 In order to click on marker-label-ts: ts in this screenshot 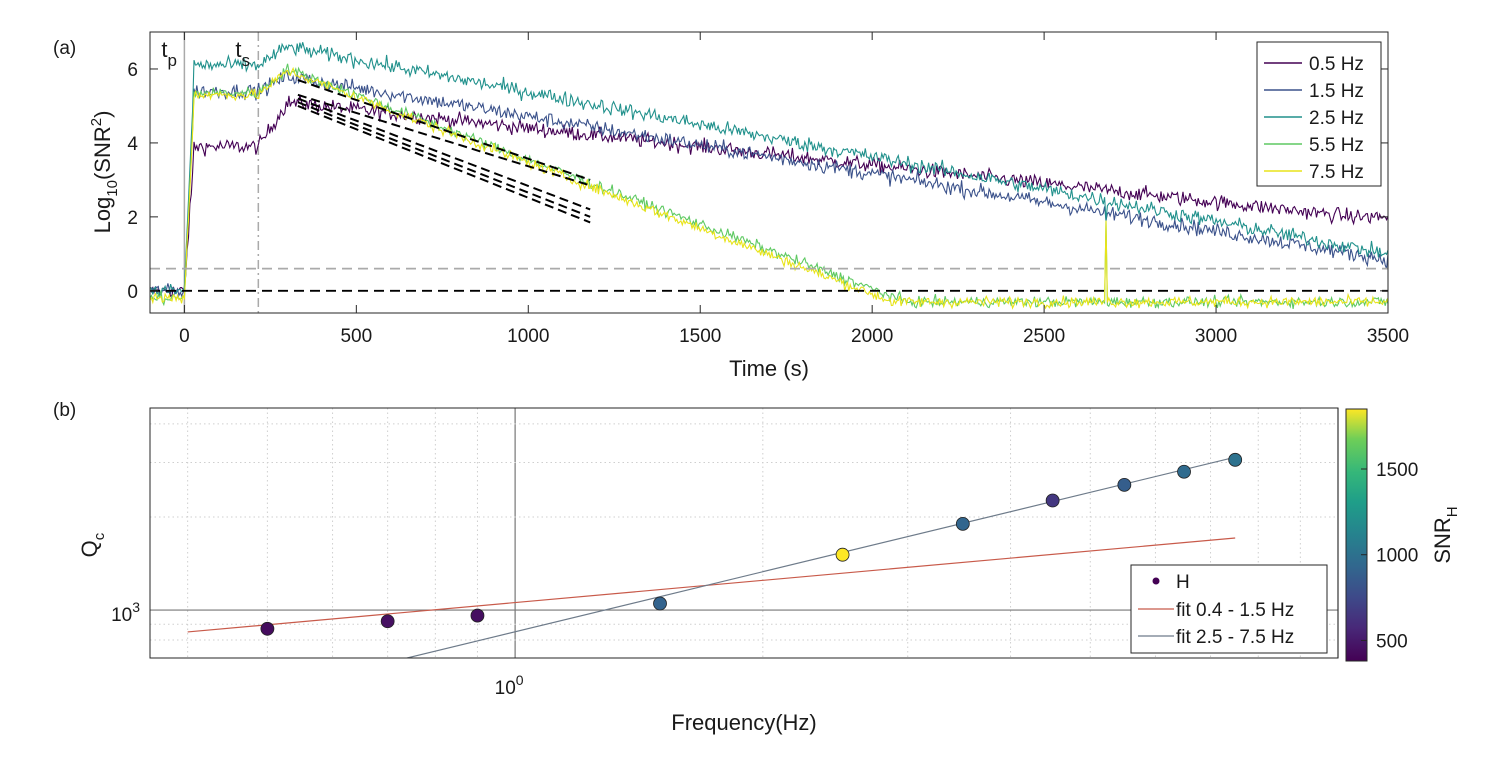, I will do `click(242, 53)`.